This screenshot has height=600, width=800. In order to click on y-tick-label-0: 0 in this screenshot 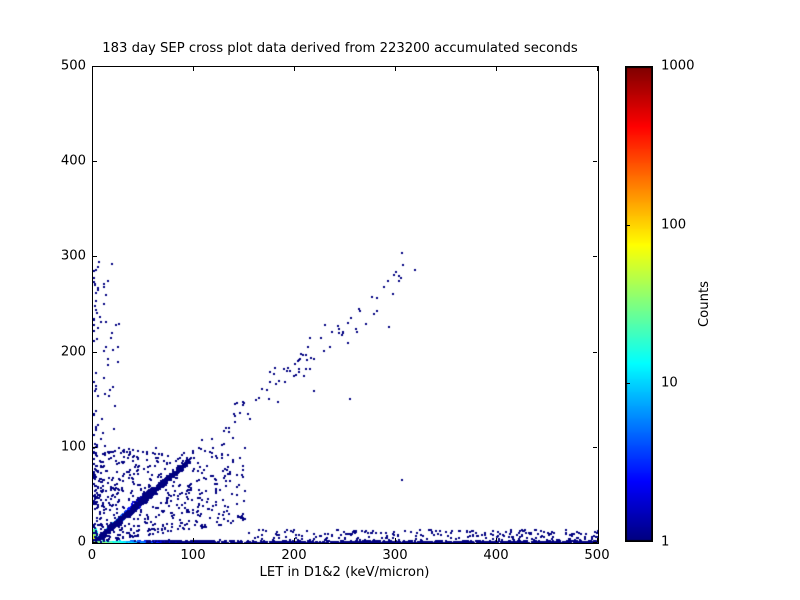, I will do `click(81, 542)`.